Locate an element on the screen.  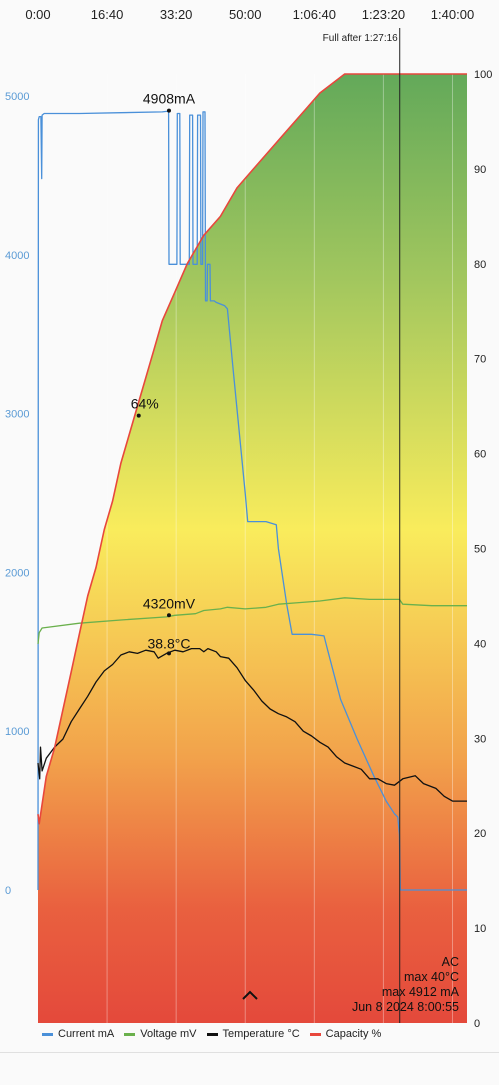
cursor-label: Full after 1:27:16 is located at coordinates (360, 38).